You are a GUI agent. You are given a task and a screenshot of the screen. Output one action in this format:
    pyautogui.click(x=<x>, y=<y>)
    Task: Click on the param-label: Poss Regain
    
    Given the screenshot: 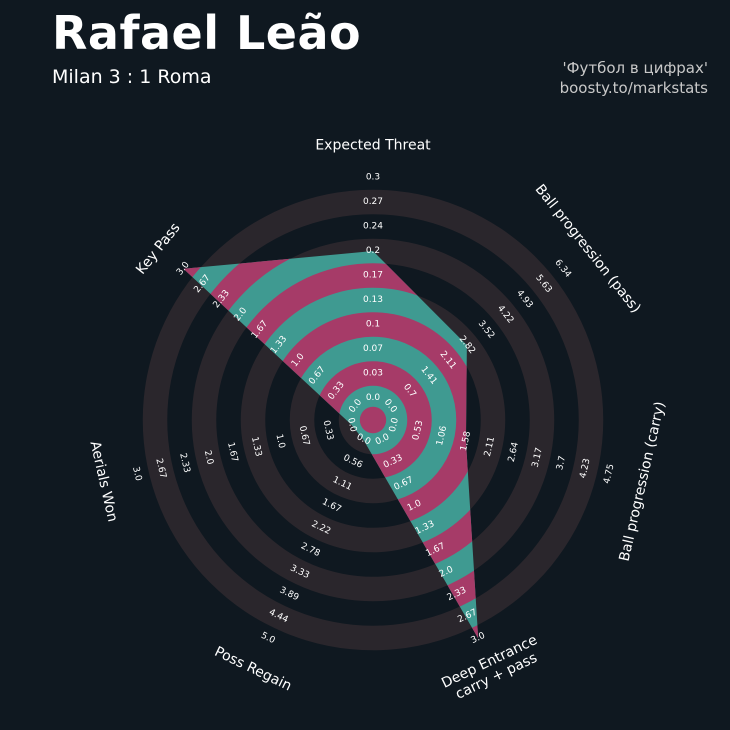 What is the action you would take?
    pyautogui.click(x=253, y=669)
    